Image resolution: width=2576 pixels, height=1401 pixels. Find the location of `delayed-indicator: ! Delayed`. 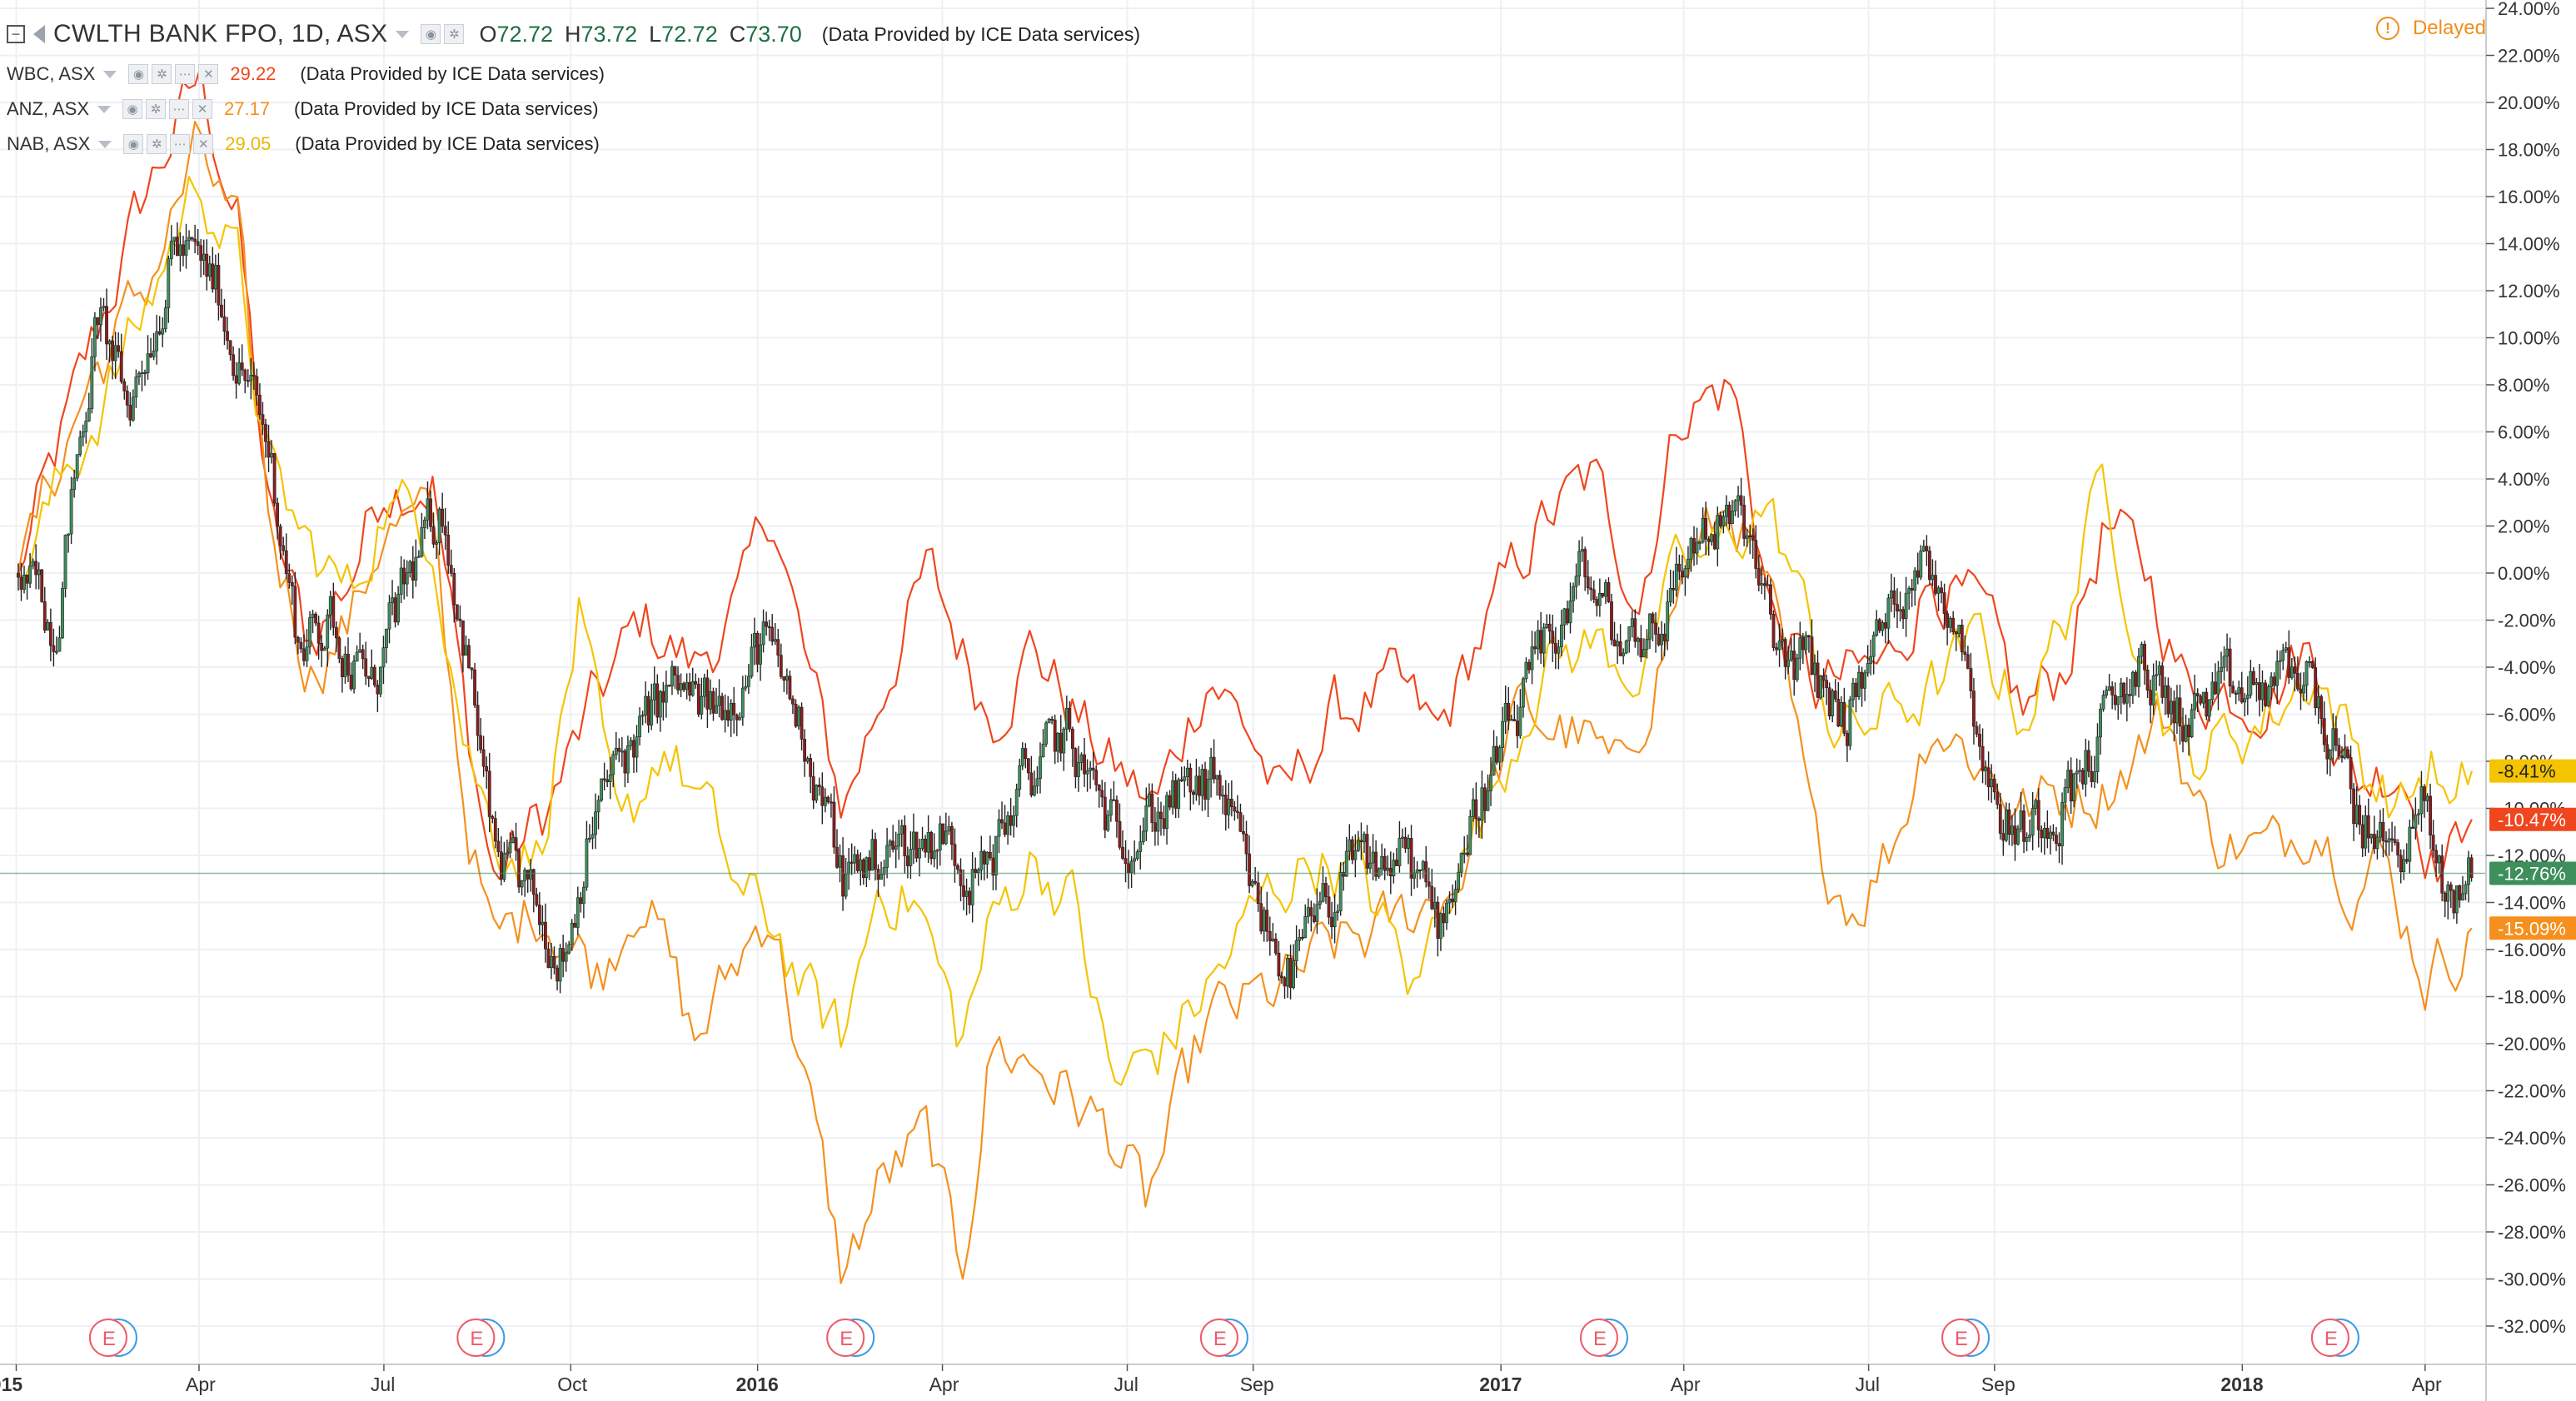

delayed-indicator: ! Delayed is located at coordinates (2430, 28).